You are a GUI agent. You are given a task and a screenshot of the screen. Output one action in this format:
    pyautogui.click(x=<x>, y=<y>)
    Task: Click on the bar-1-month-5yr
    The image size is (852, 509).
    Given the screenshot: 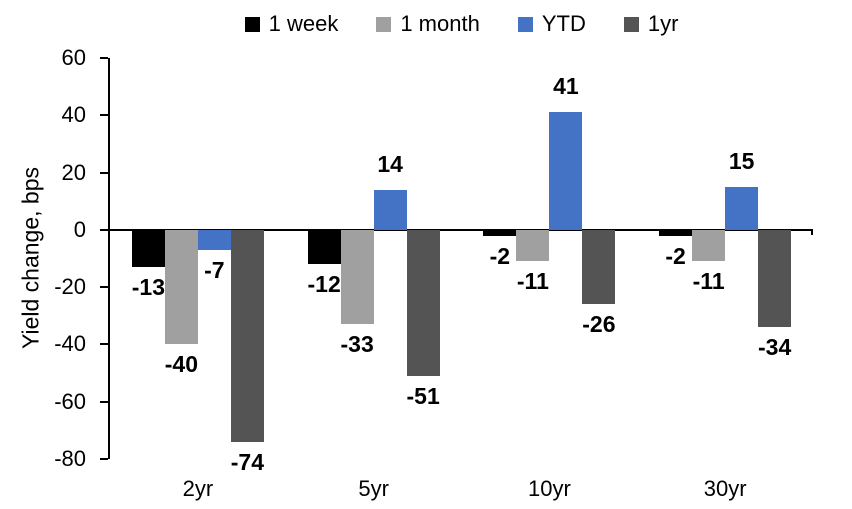 What is the action you would take?
    pyautogui.click(x=357, y=277)
    